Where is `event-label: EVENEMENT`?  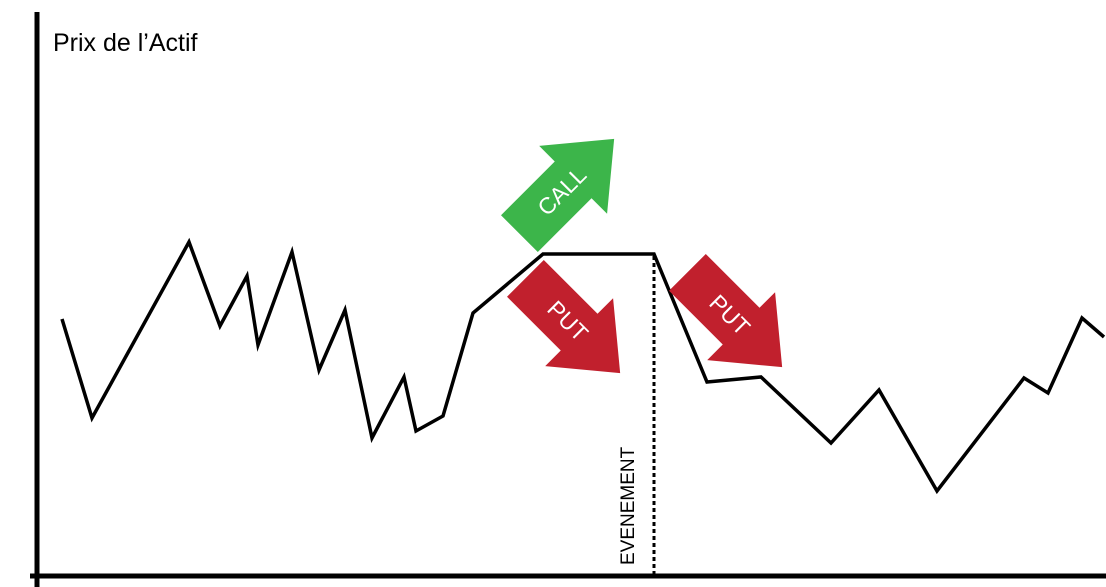 event-label: EVENEMENT is located at coordinates (628, 505).